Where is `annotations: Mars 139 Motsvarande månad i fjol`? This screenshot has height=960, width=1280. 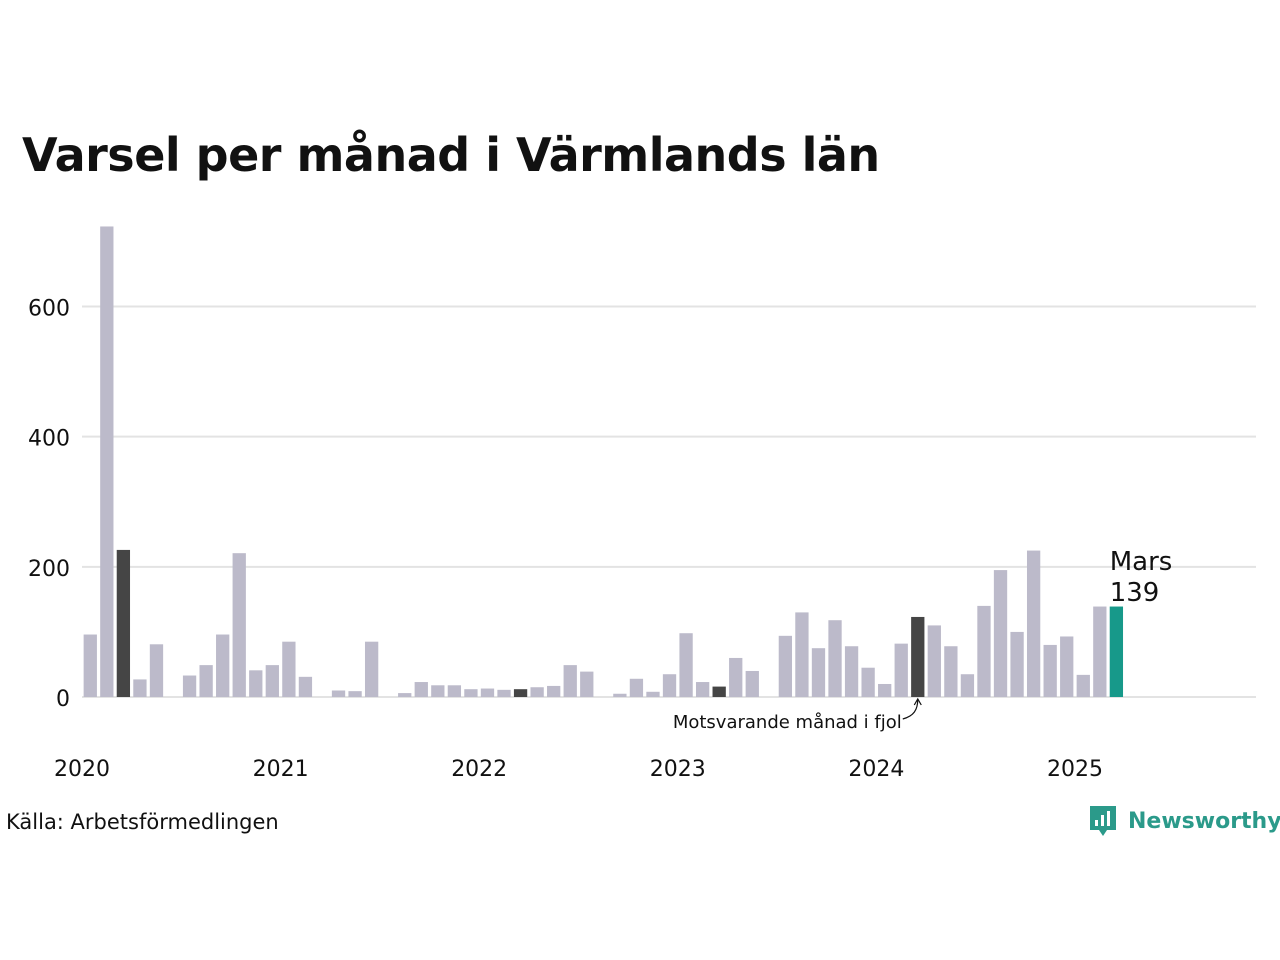
annotations: Mars 139 Motsvarande månad i fjol is located at coordinates (923, 640).